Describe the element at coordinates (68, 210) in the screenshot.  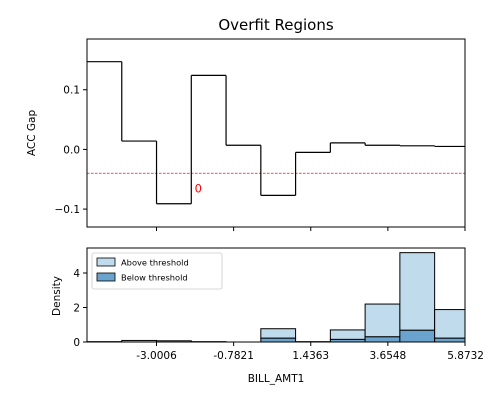
I see `top-y-tick-label: −0.1` at that location.